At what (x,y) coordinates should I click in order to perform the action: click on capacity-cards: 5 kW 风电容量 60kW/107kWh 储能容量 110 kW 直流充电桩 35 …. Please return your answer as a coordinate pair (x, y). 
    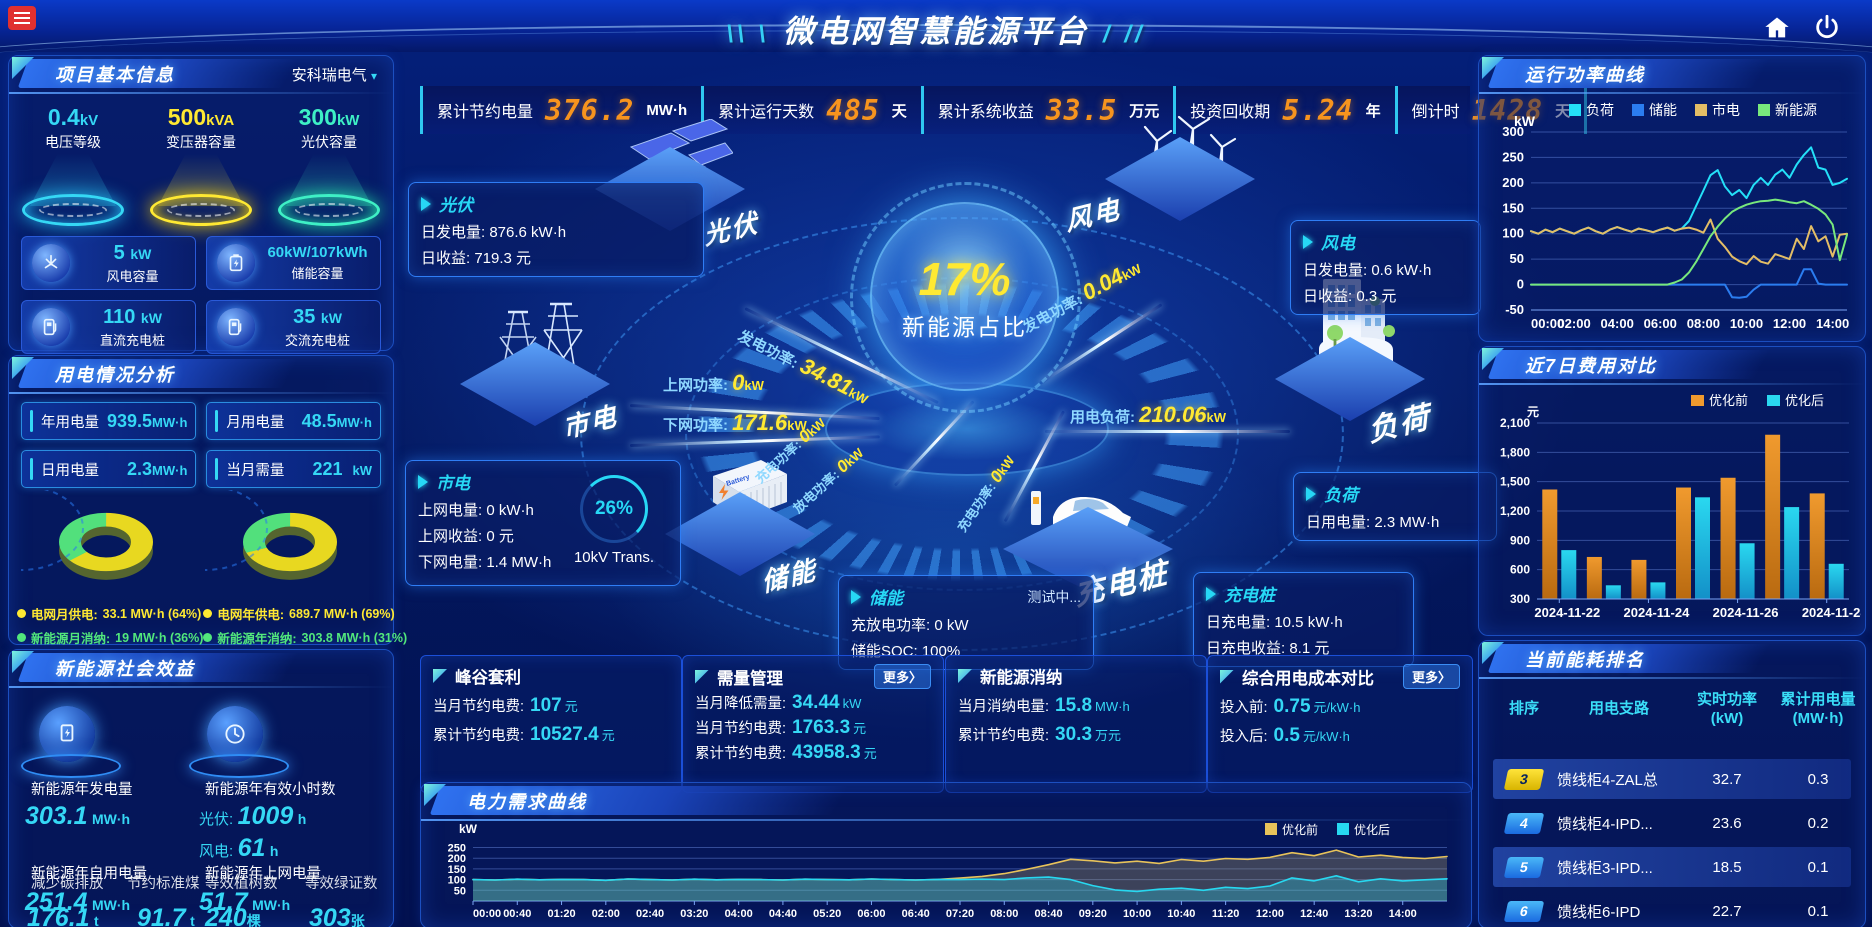
    Looking at the image, I should click on (201, 295).